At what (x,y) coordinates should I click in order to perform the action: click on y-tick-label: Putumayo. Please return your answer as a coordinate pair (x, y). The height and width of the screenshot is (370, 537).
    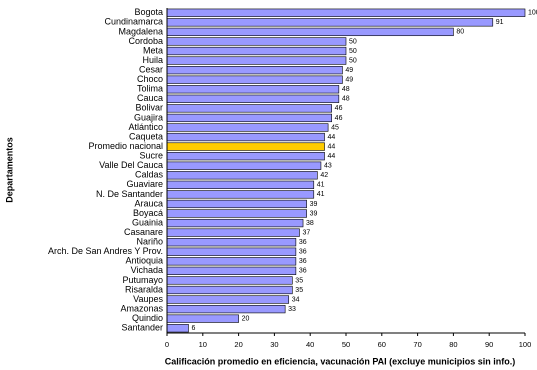
    Looking at the image, I should click on (142, 280).